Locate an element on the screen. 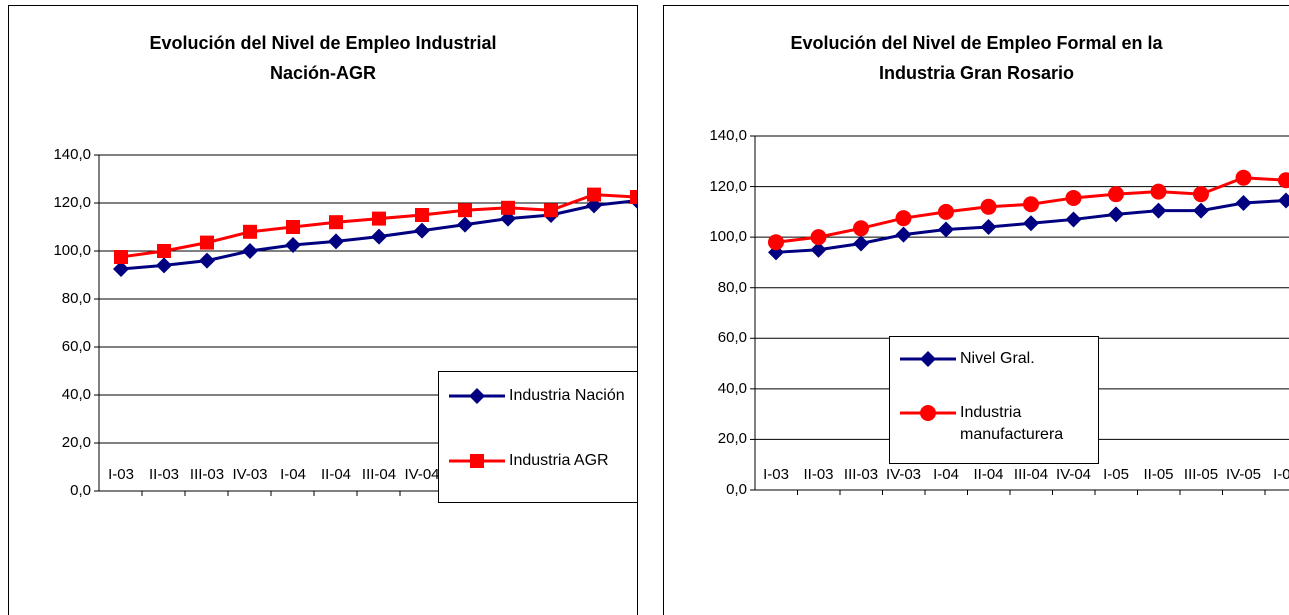 This screenshot has width=1289, height=615. legend-label: Industria manufacturera is located at coordinates (1012, 423).